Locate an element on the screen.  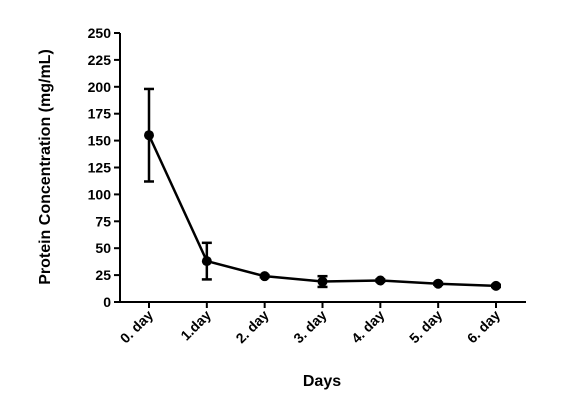
y-tick-label: 200 is located at coordinates (100, 87).